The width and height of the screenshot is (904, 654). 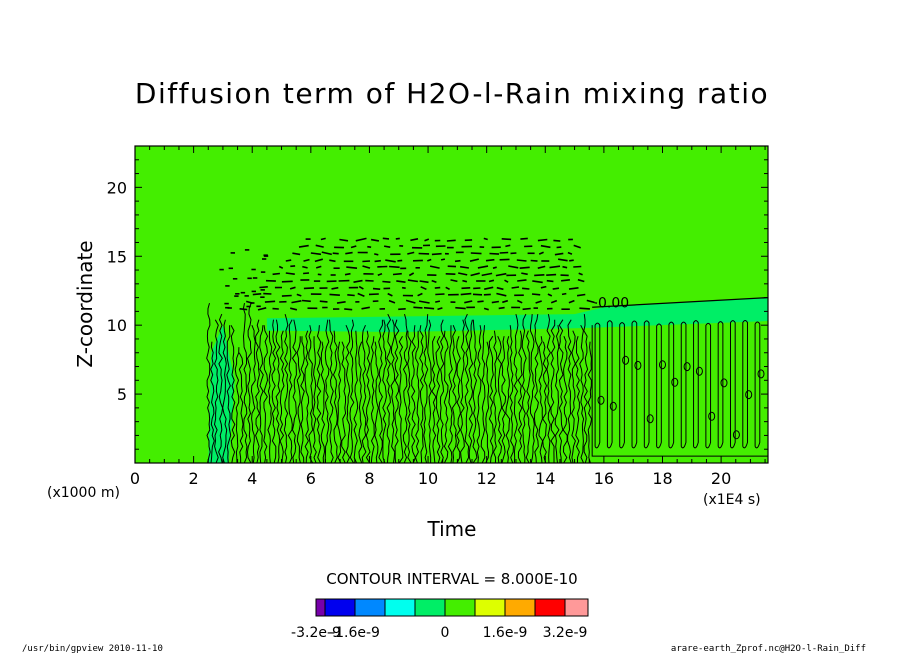 What do you see at coordinates (117, 187) in the screenshot?
I see `y-tick-label: 20` at bounding box center [117, 187].